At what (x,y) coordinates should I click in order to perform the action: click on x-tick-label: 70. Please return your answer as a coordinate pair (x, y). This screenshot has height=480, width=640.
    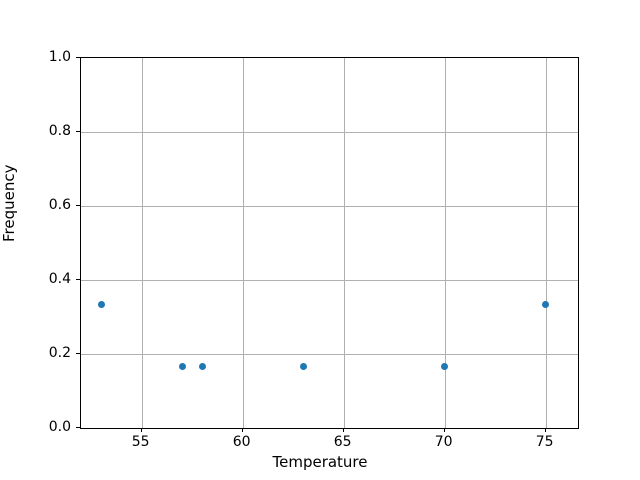
    Looking at the image, I should click on (443, 442).